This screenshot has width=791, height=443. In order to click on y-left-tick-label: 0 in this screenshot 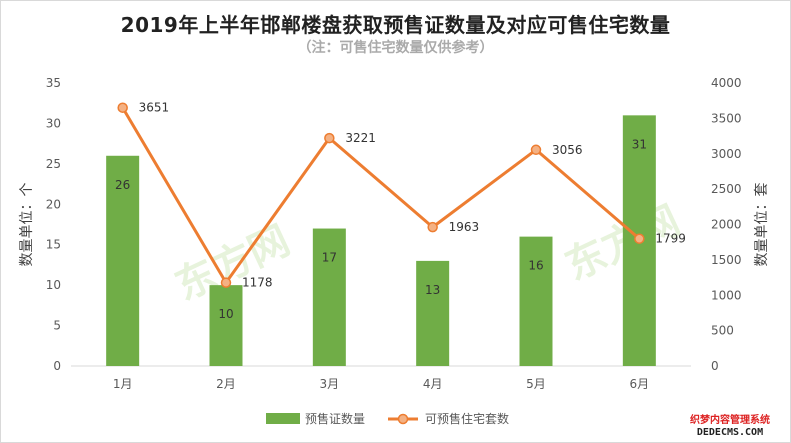, I will do `click(57, 366)`.